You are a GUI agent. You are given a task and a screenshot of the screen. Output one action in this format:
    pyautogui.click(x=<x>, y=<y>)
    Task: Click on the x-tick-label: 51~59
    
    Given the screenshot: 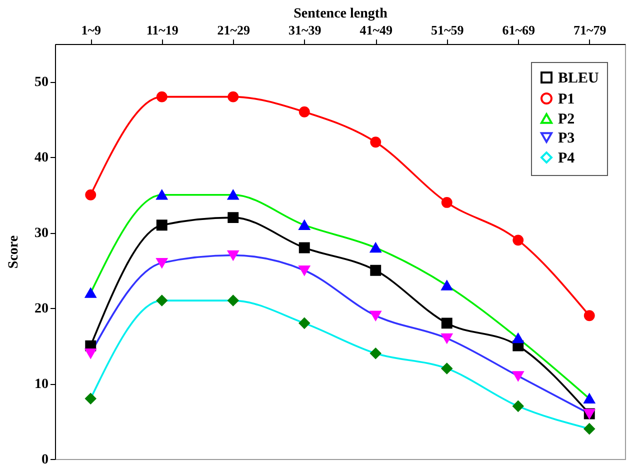 What is the action you would take?
    pyautogui.click(x=447, y=30)
    